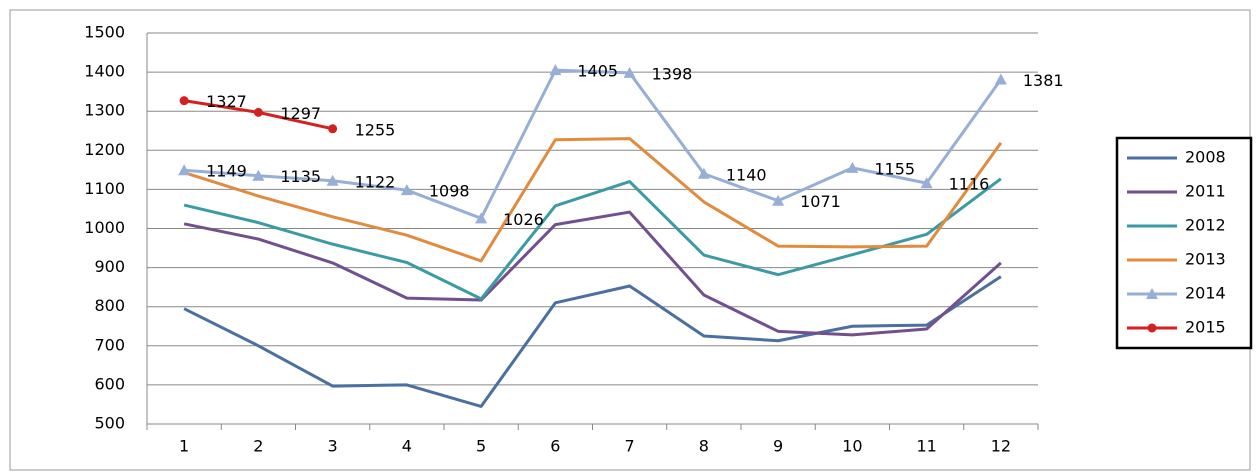 The height and width of the screenshot is (472, 1256). Describe the element at coordinates (1205, 327) in the screenshot. I see `legend-label: 2015` at that location.